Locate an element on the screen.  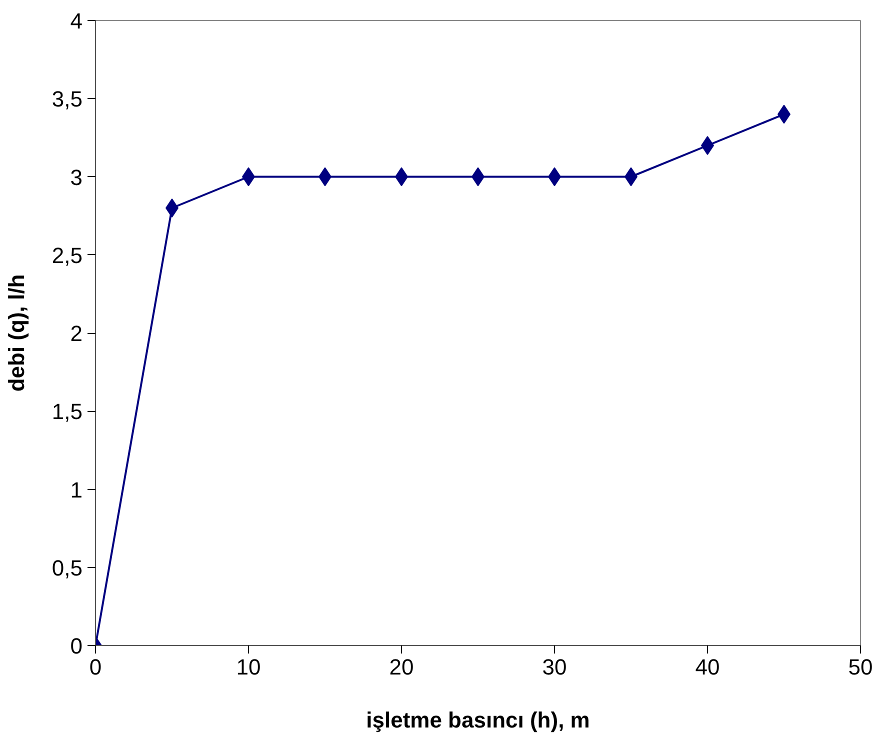
x-tick-label: 50 is located at coordinates (860, 667).